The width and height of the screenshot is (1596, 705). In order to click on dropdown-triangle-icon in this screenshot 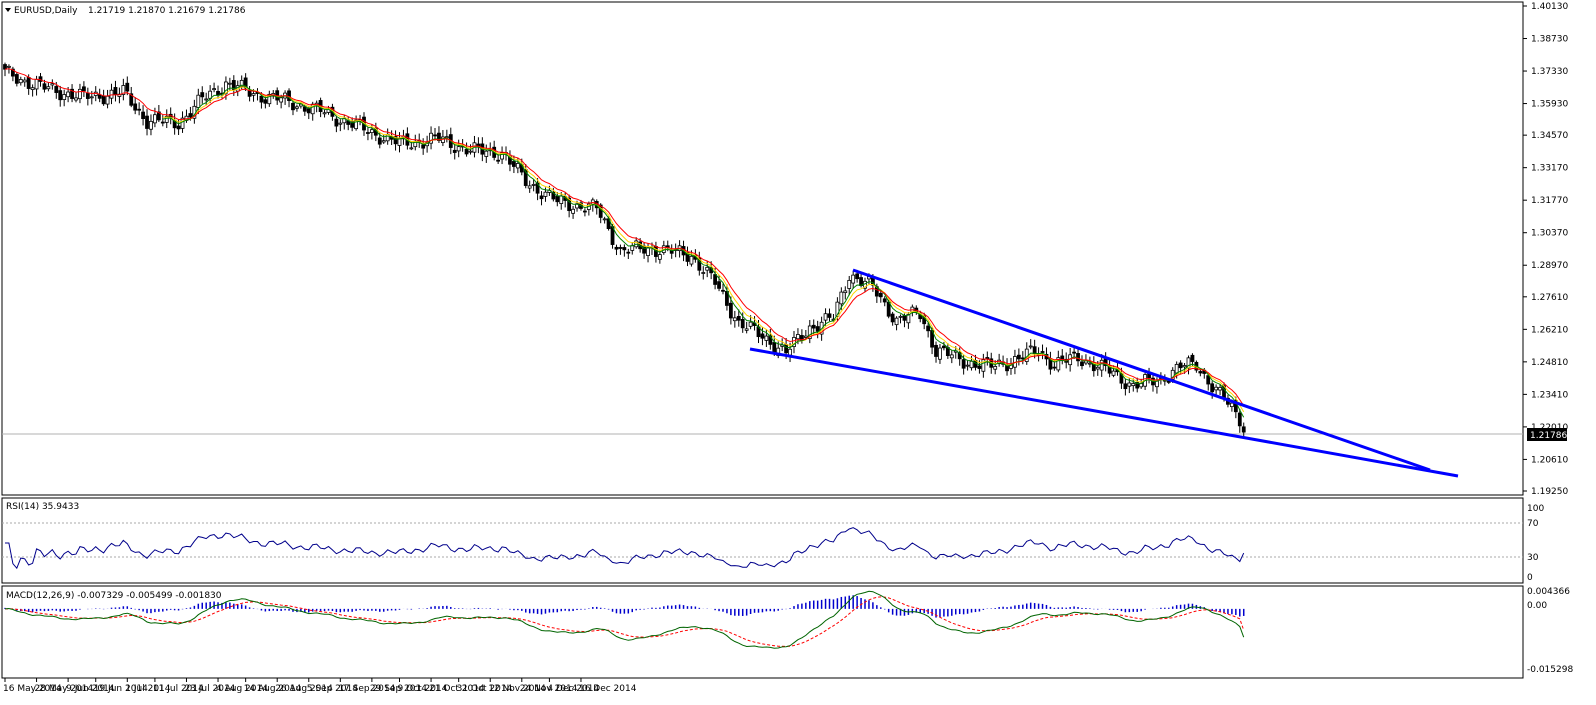, I will do `click(8, 10)`.